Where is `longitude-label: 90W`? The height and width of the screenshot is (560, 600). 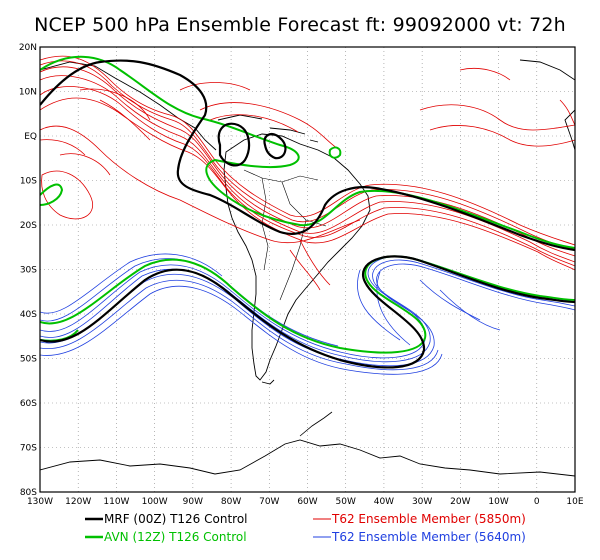
longitude-label: 90W is located at coordinates (193, 502).